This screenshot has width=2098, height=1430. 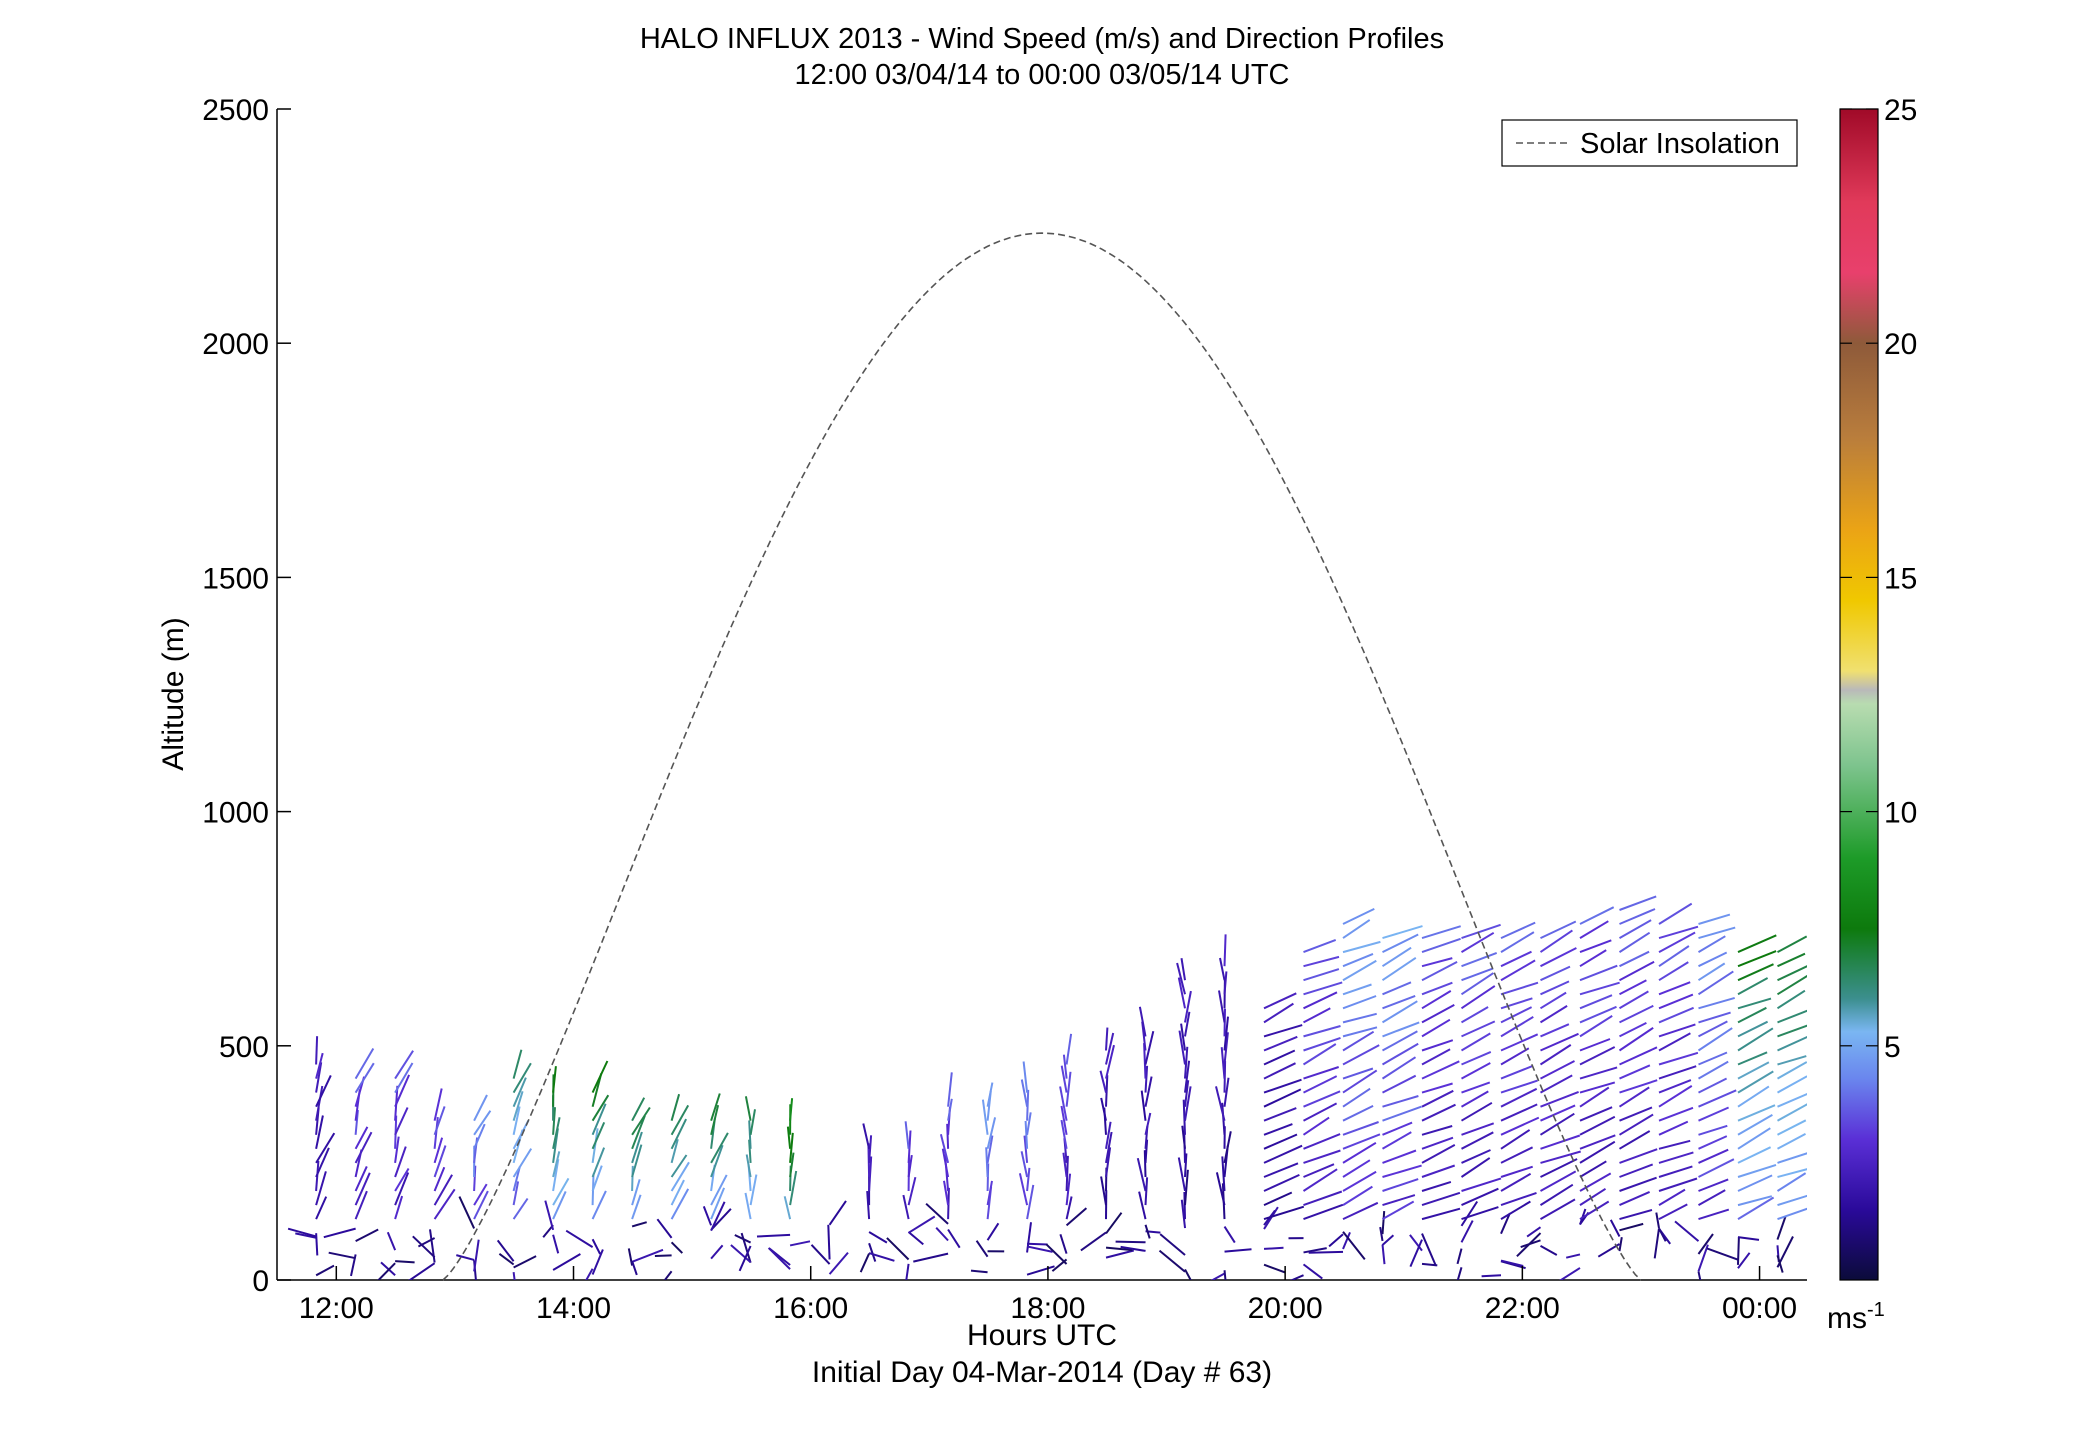 I want to click on colorbar-tick-label: 5, so click(x=1892, y=1047).